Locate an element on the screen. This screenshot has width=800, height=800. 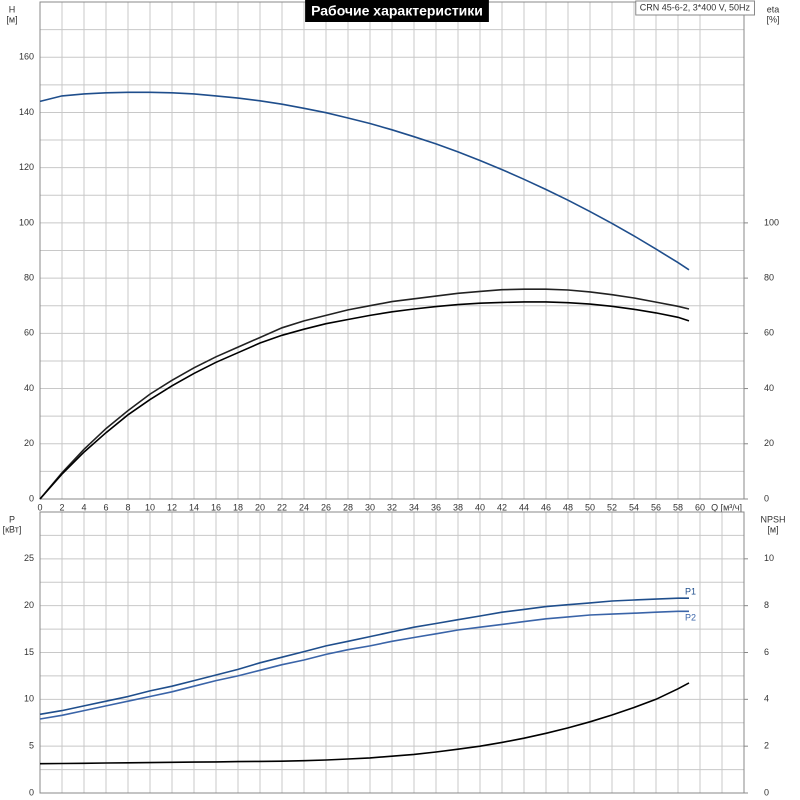
x-tick-label: 56 is located at coordinates (656, 507).